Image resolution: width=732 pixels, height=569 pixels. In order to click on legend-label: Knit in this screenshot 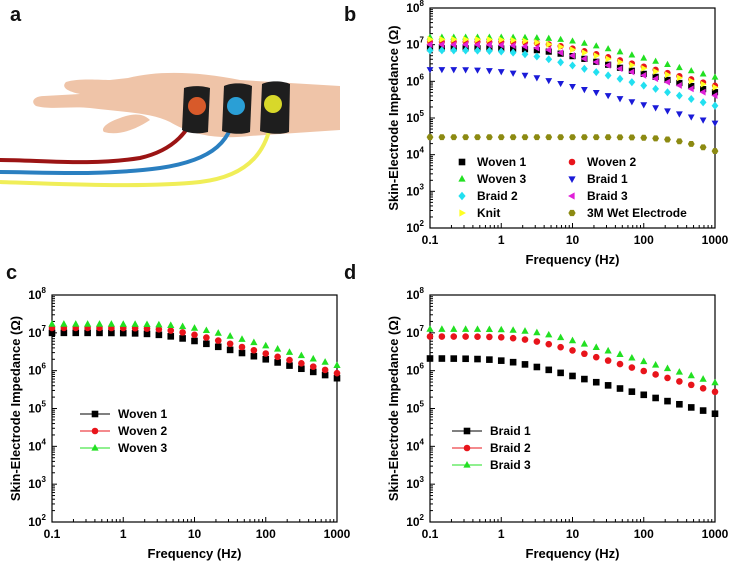, I will do `click(488, 213)`.